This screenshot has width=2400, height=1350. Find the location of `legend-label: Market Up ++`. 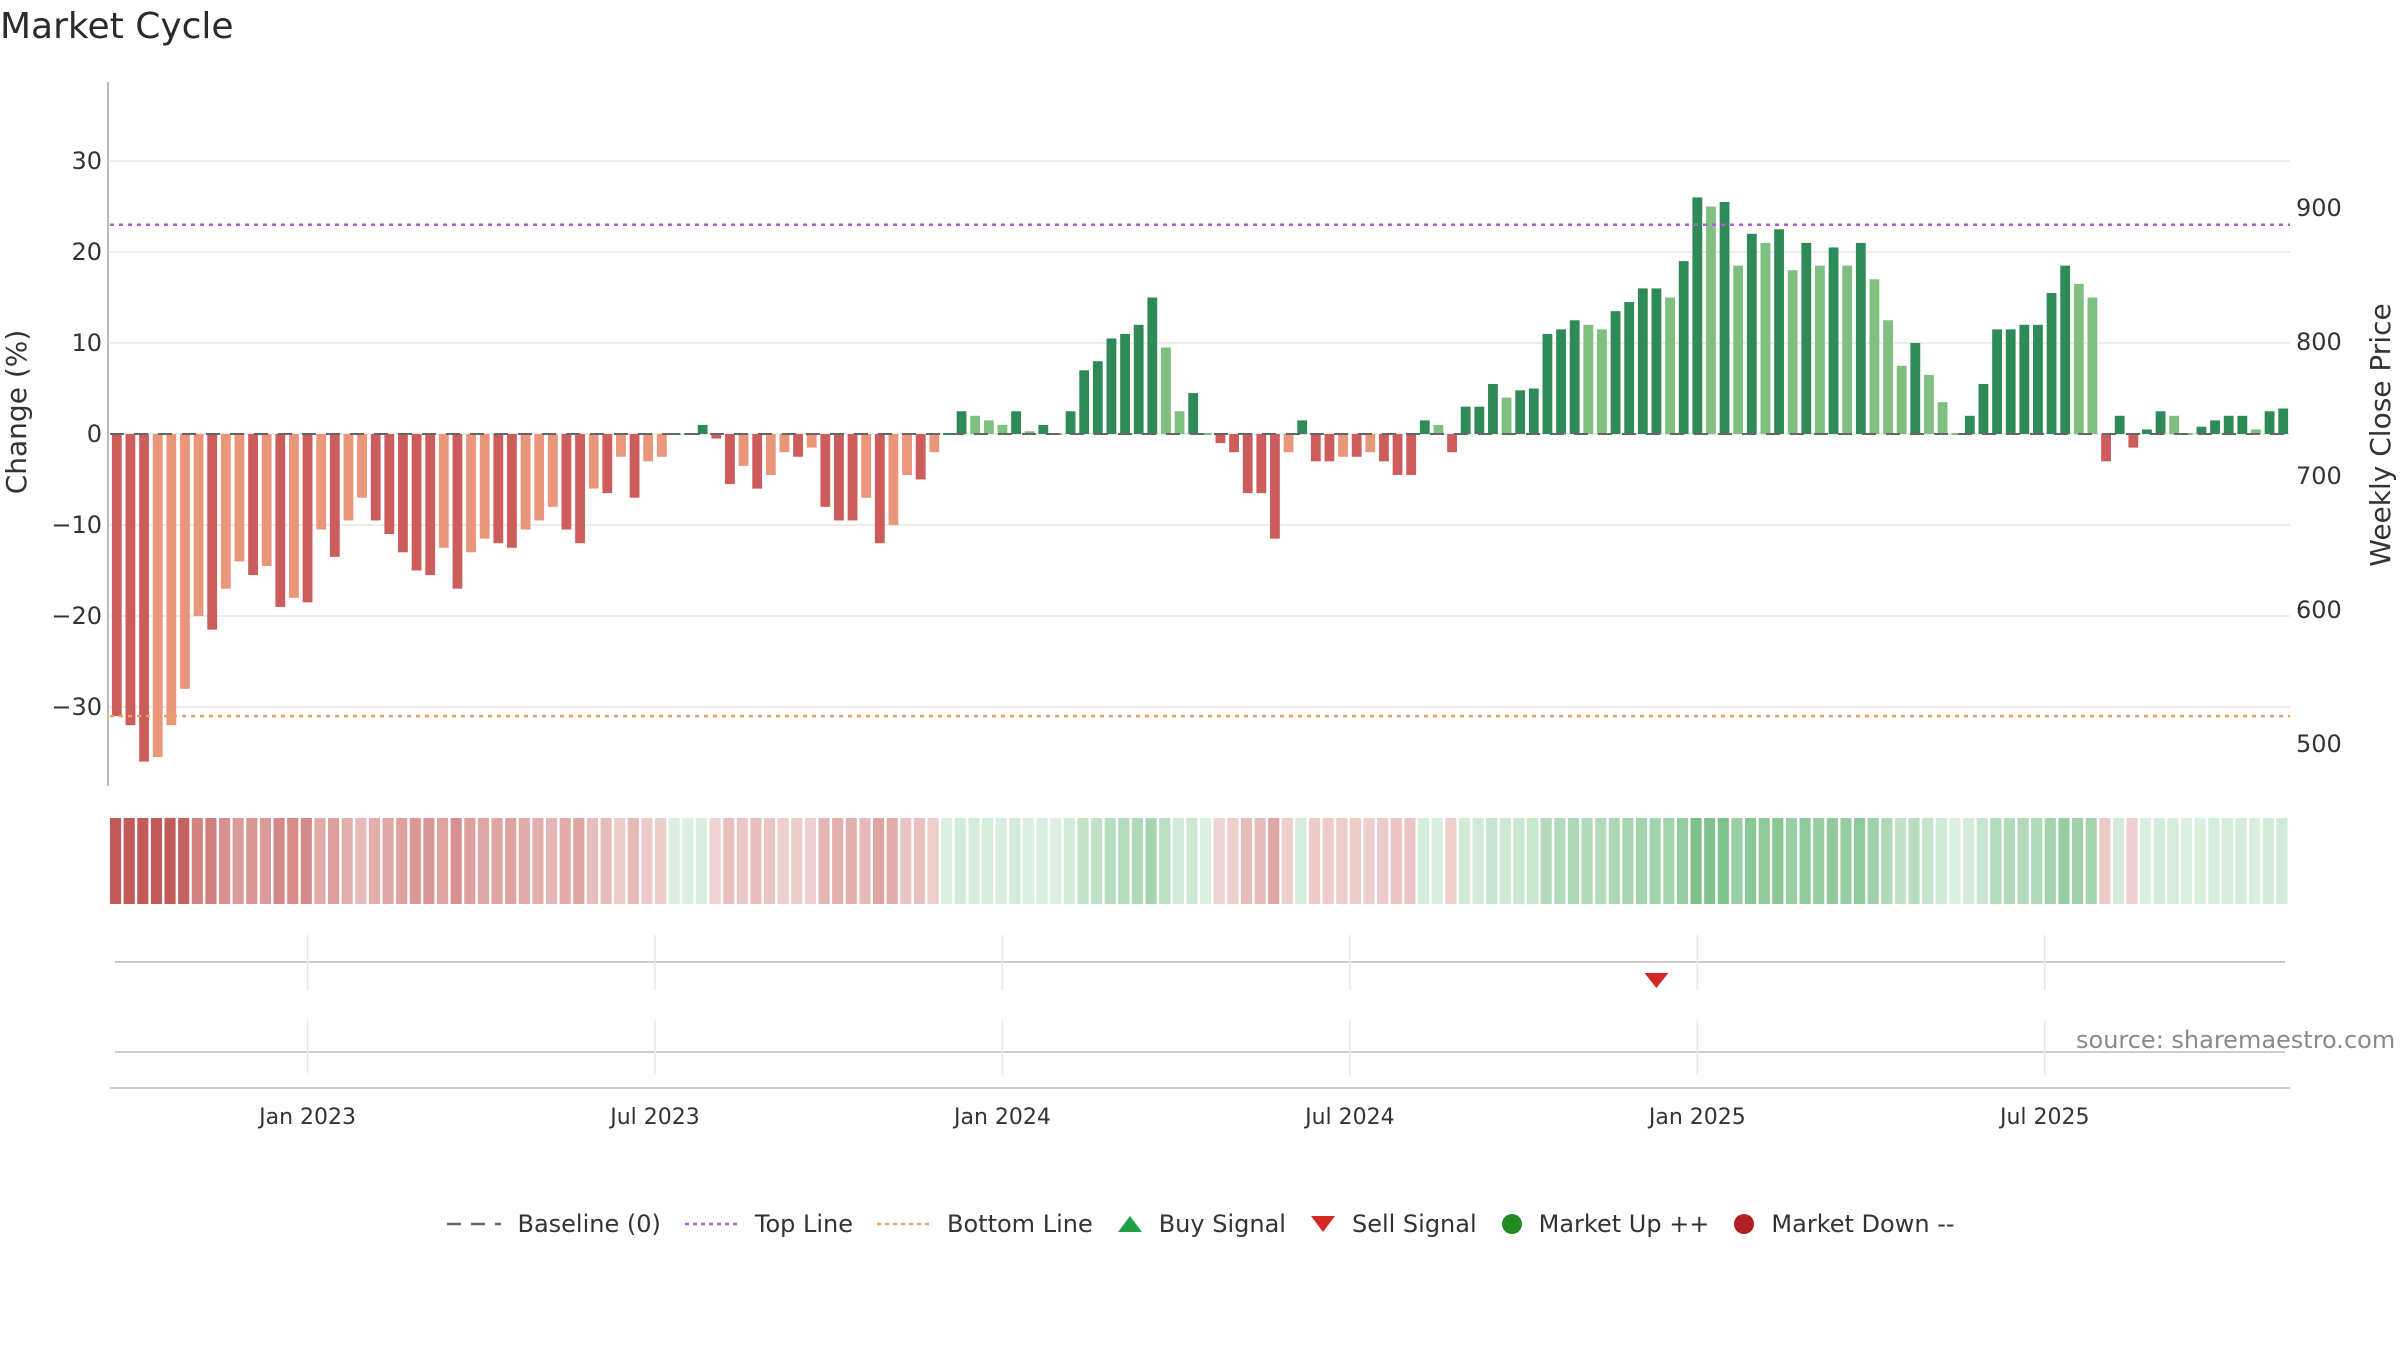

legend-label: Market Up ++ is located at coordinates (1624, 1224).